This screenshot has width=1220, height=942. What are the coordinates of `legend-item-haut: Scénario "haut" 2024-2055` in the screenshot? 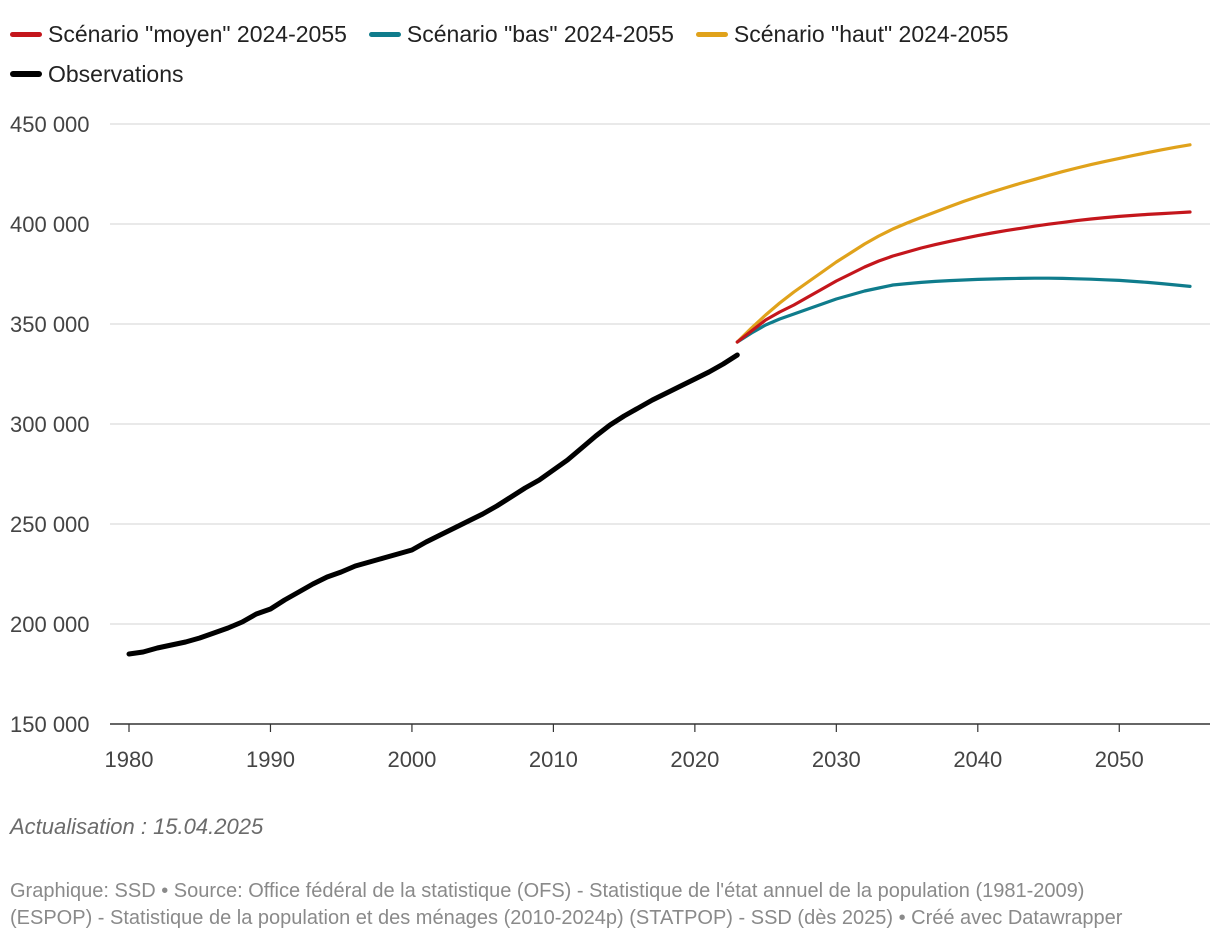 It's located at (852, 34).